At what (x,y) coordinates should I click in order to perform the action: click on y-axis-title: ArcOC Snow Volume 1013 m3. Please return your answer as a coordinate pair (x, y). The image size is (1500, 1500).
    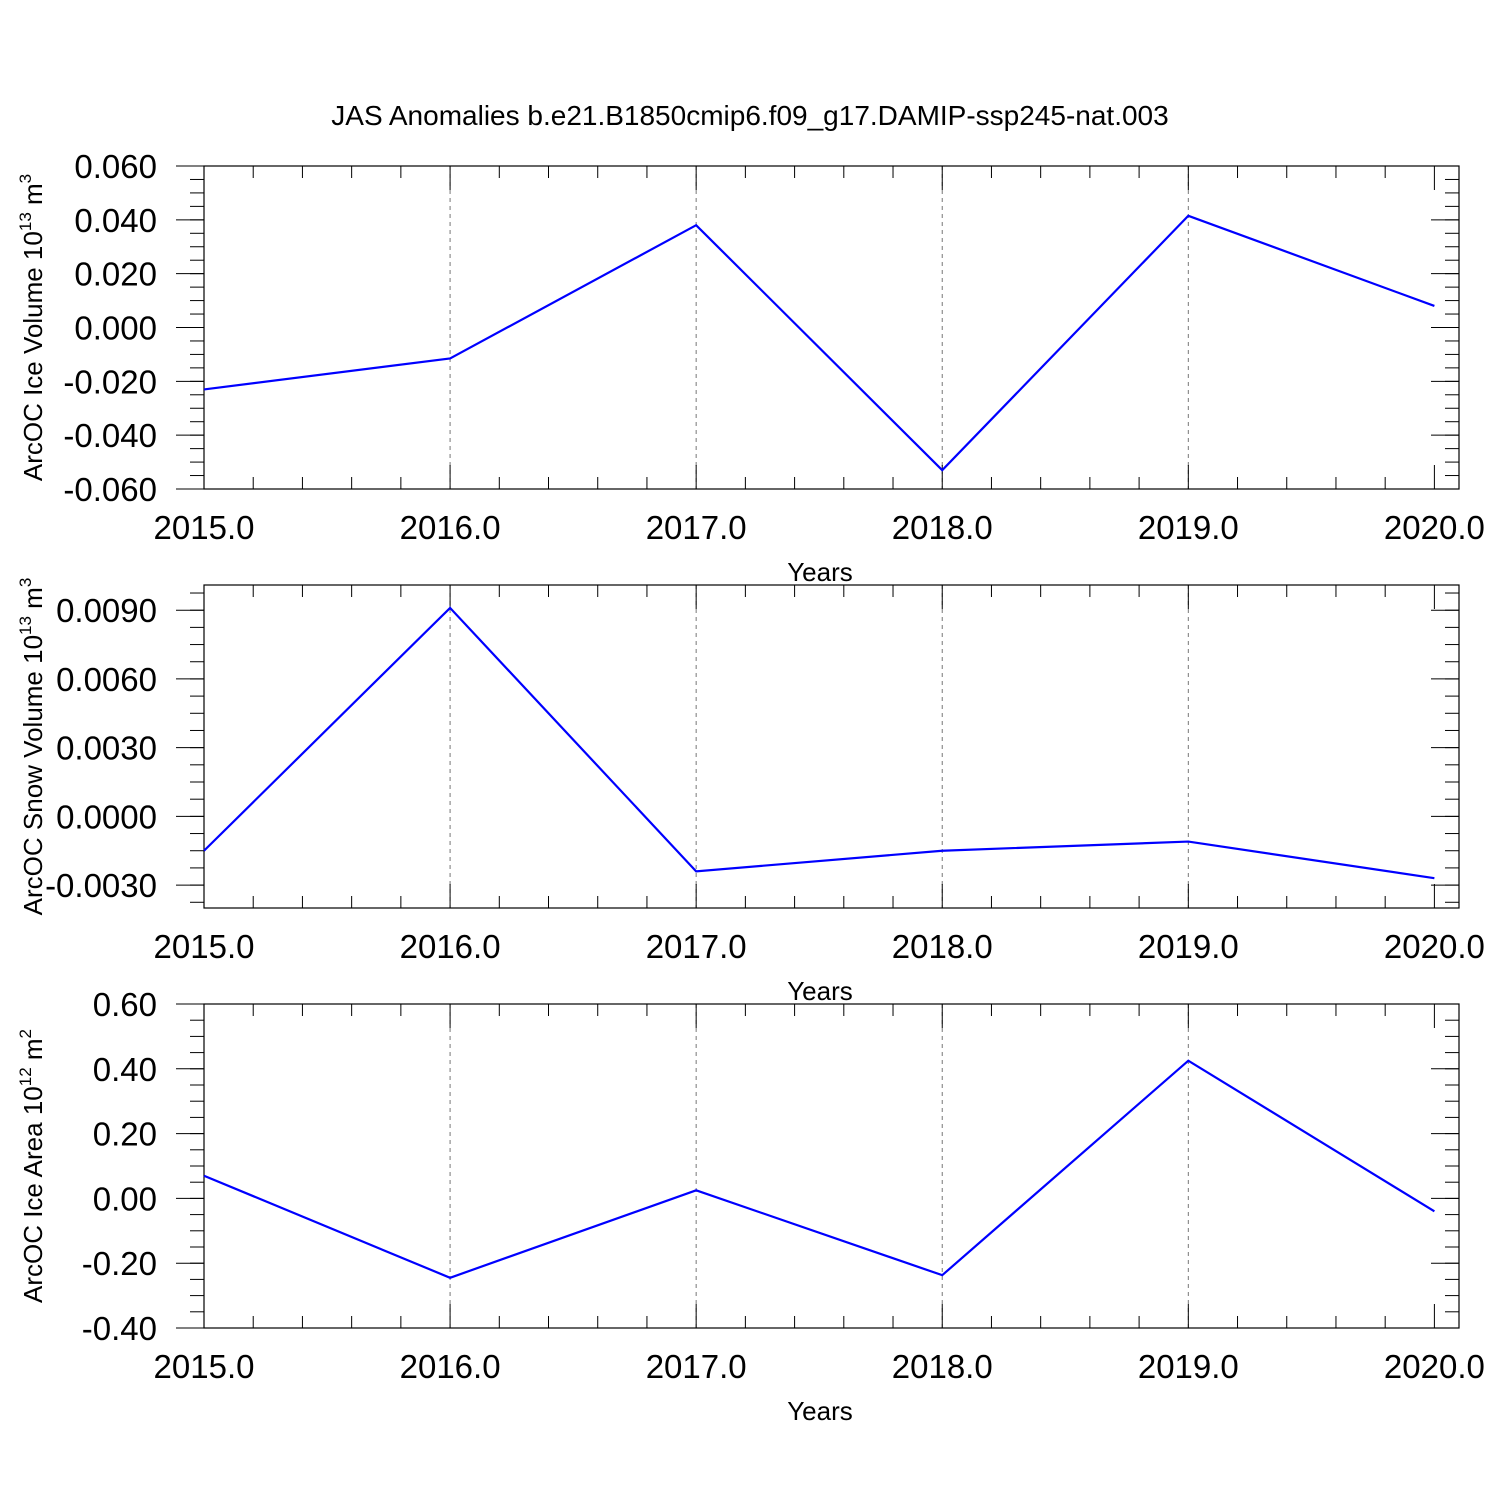
    Looking at the image, I should click on (32, 747).